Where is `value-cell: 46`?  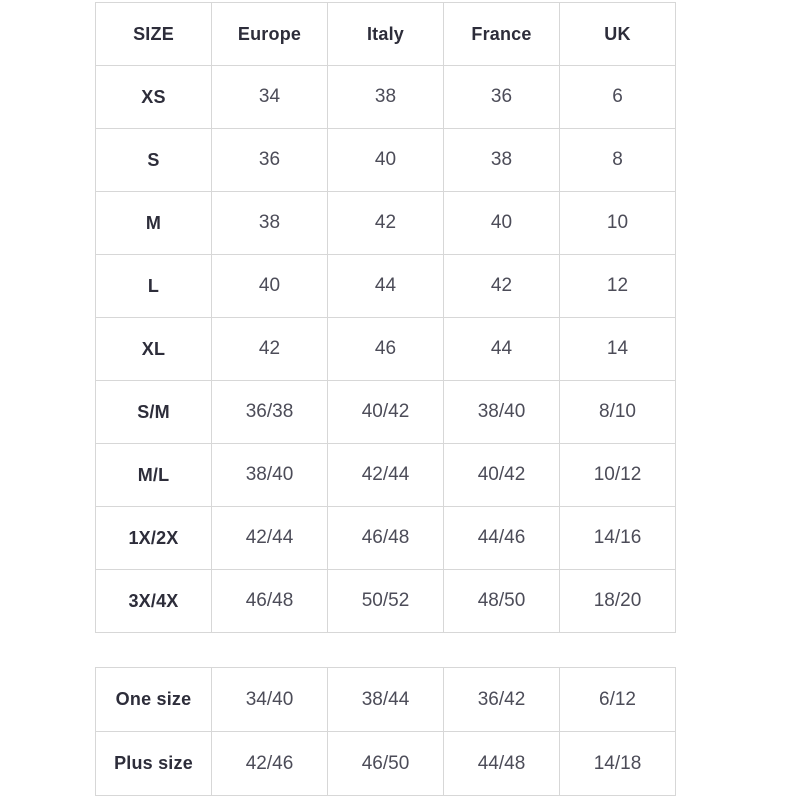
value-cell: 46 is located at coordinates (385, 349).